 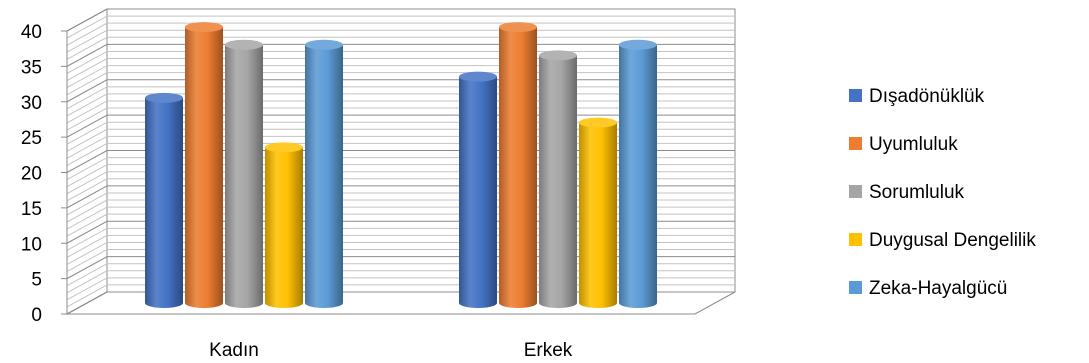 I want to click on bar-Erkek-Zeka-Hayalgücü, so click(x=638, y=173).